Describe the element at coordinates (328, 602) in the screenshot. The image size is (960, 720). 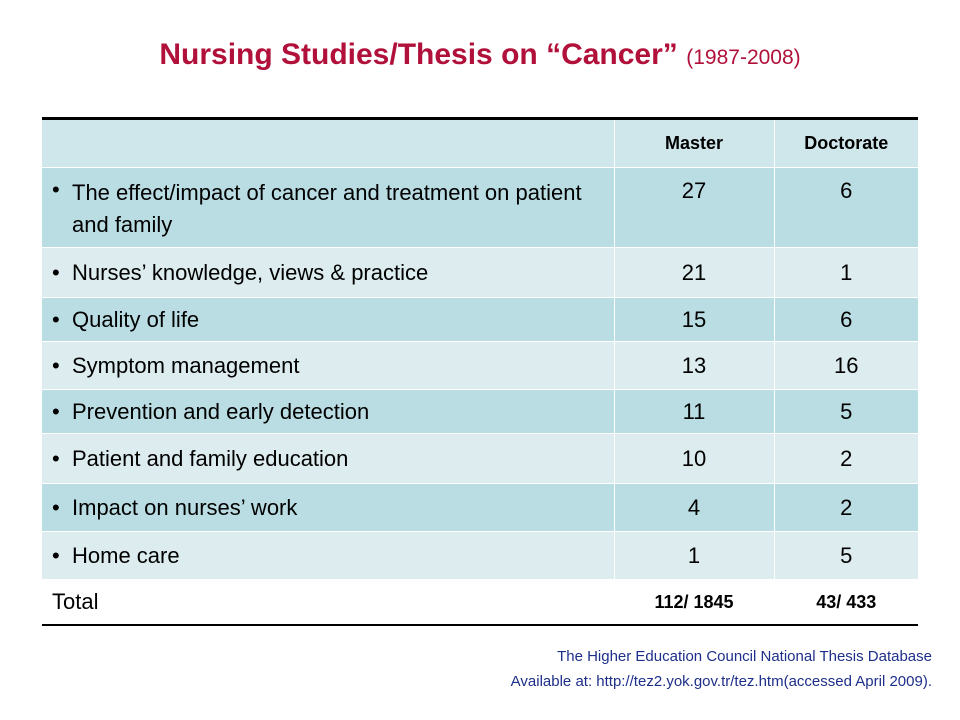
I see `total-label: Total` at that location.